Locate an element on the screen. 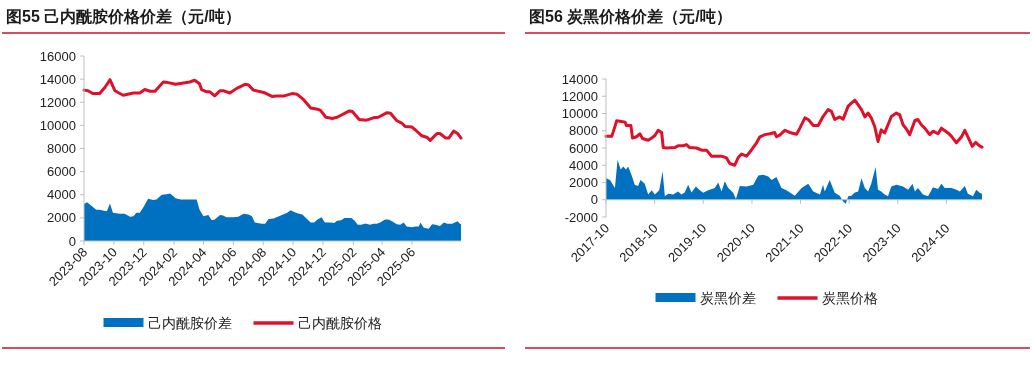 This screenshot has width=1032, height=379. legend-label: 炭黑价格 is located at coordinates (849, 298).